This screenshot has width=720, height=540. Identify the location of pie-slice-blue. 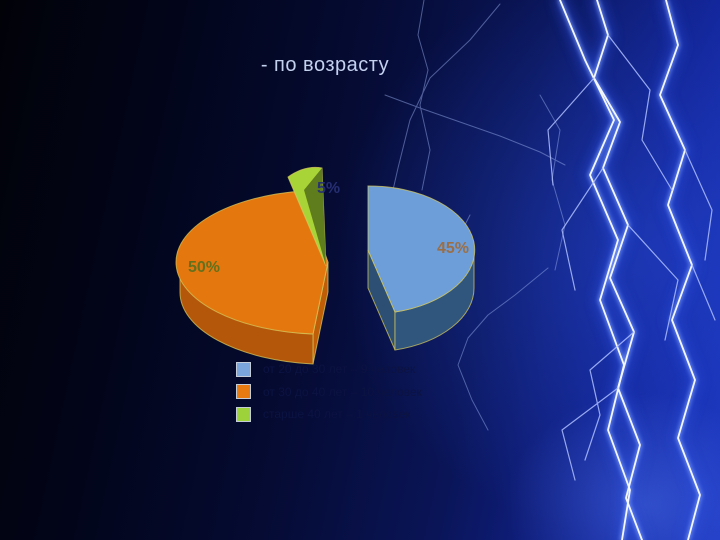
(421, 268).